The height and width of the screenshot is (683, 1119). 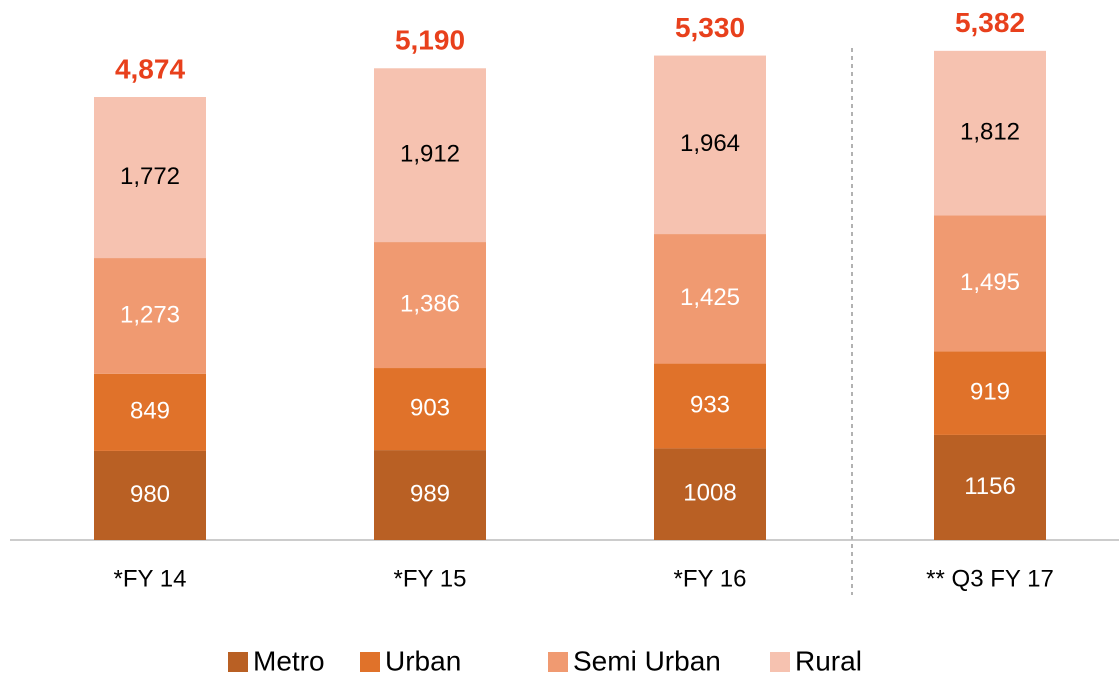 I want to click on data-label: 1,495, so click(x=990, y=282).